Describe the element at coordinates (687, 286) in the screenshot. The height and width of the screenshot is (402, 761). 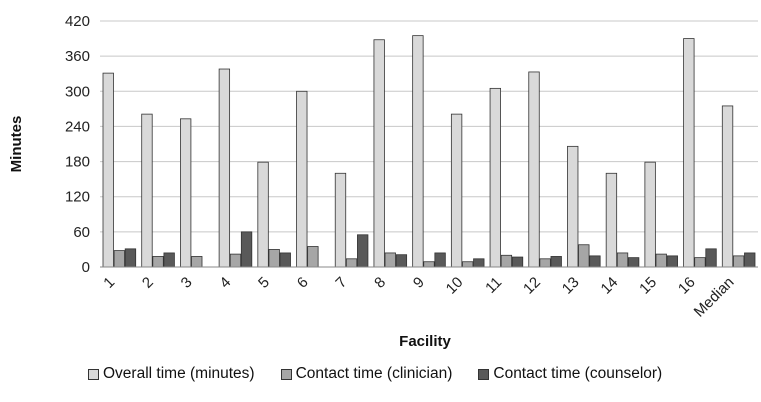
I see `x-tick-label: 16` at that location.